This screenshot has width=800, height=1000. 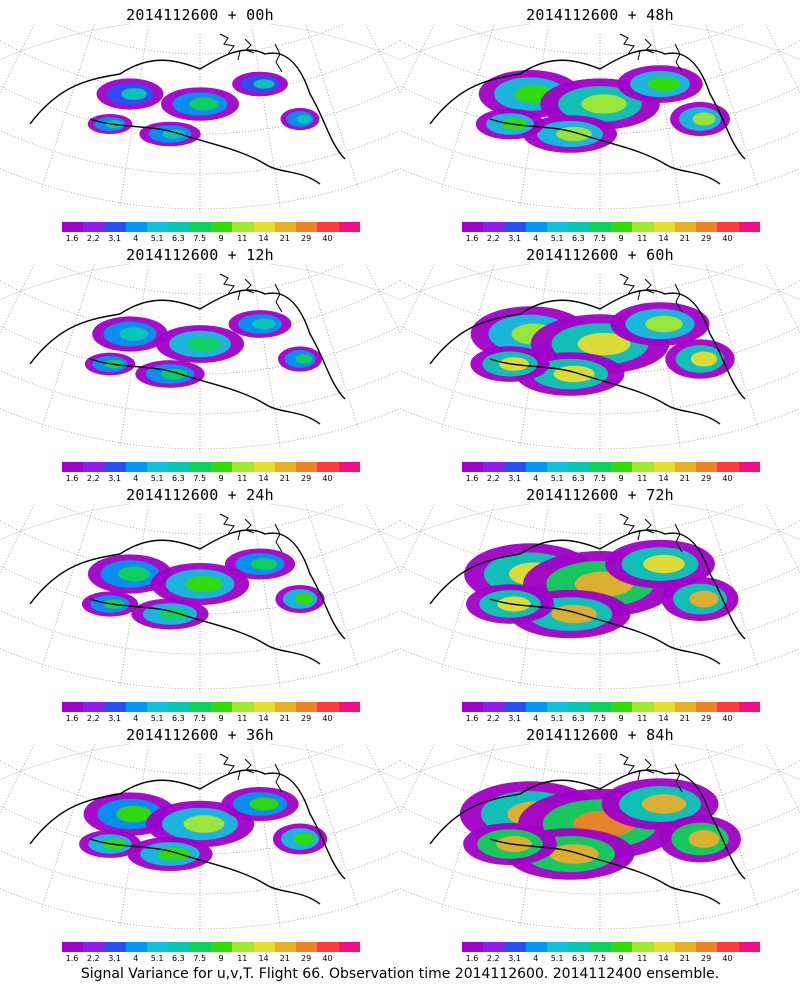 I want to click on colorbar-tick-label: 2.2, so click(x=93, y=718).